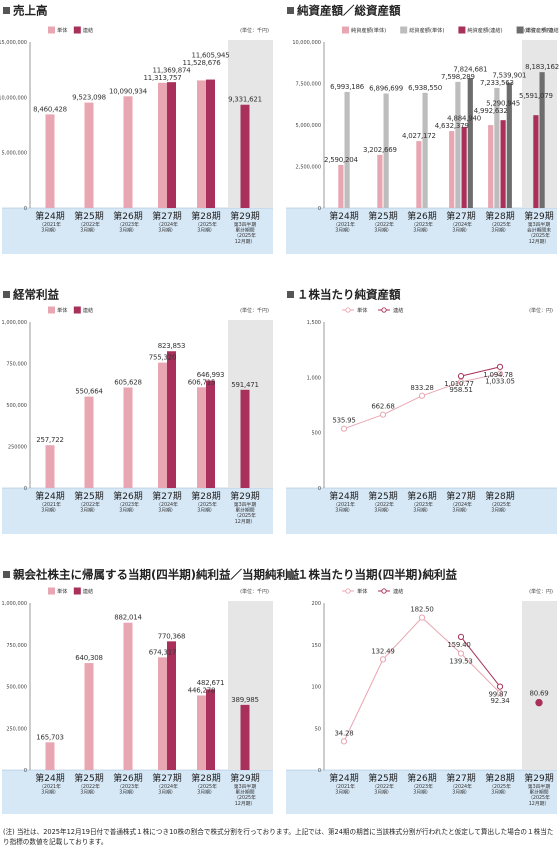 This screenshot has height=853, width=559. Describe the element at coordinates (88, 310) in the screenshot. I see `legend-label: 連結` at that location.